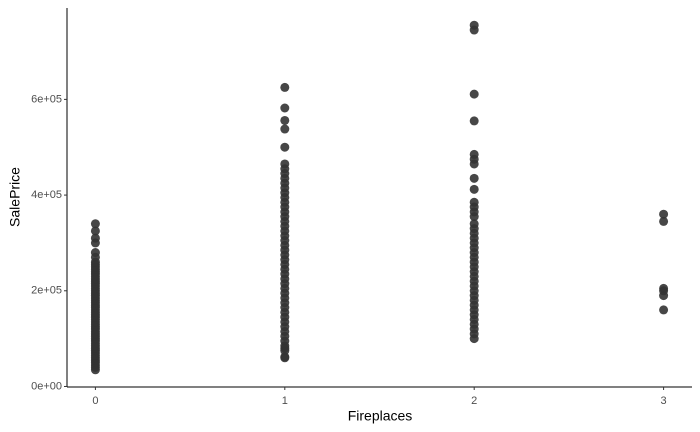  What do you see at coordinates (380, 416) in the screenshot?
I see `x-axis-title: Fireplaces` at bounding box center [380, 416].